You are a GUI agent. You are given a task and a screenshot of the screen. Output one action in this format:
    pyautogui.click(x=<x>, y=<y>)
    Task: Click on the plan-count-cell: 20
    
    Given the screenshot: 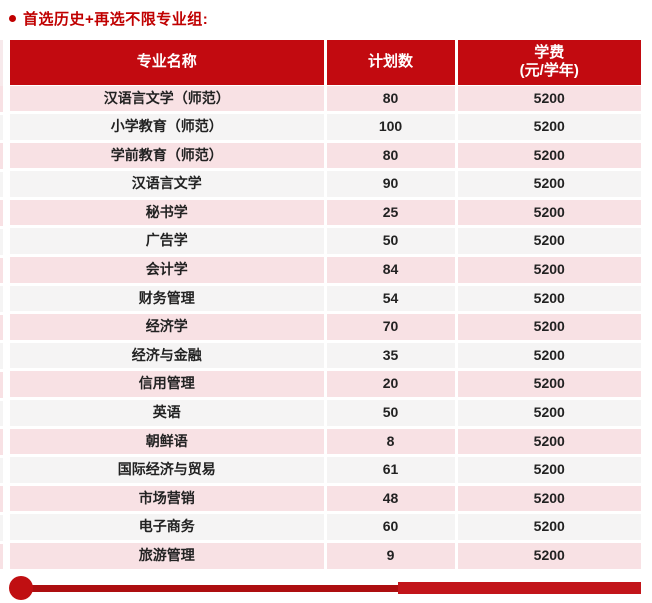 What is the action you would take?
    pyautogui.click(x=389, y=385)
    